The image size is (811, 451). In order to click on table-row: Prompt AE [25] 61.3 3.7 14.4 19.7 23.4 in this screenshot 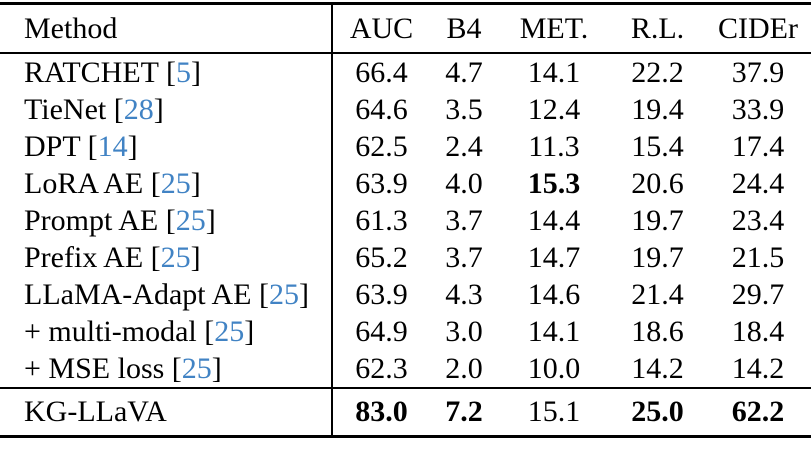, I will do `click(405, 220)`.